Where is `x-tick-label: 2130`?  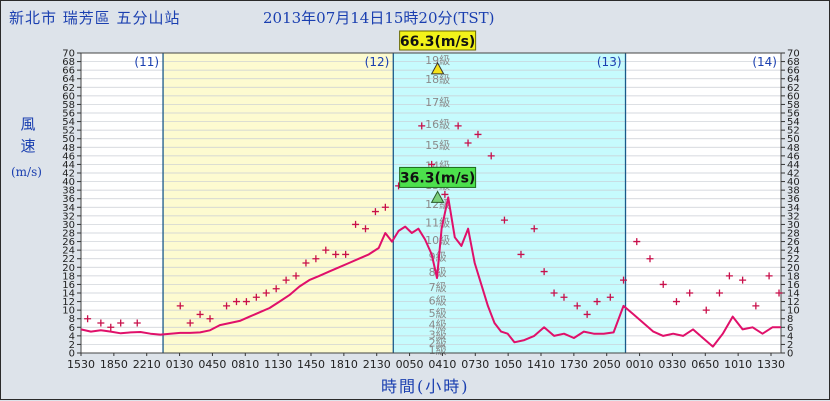 x-tick-label: 2130 is located at coordinates (377, 364).